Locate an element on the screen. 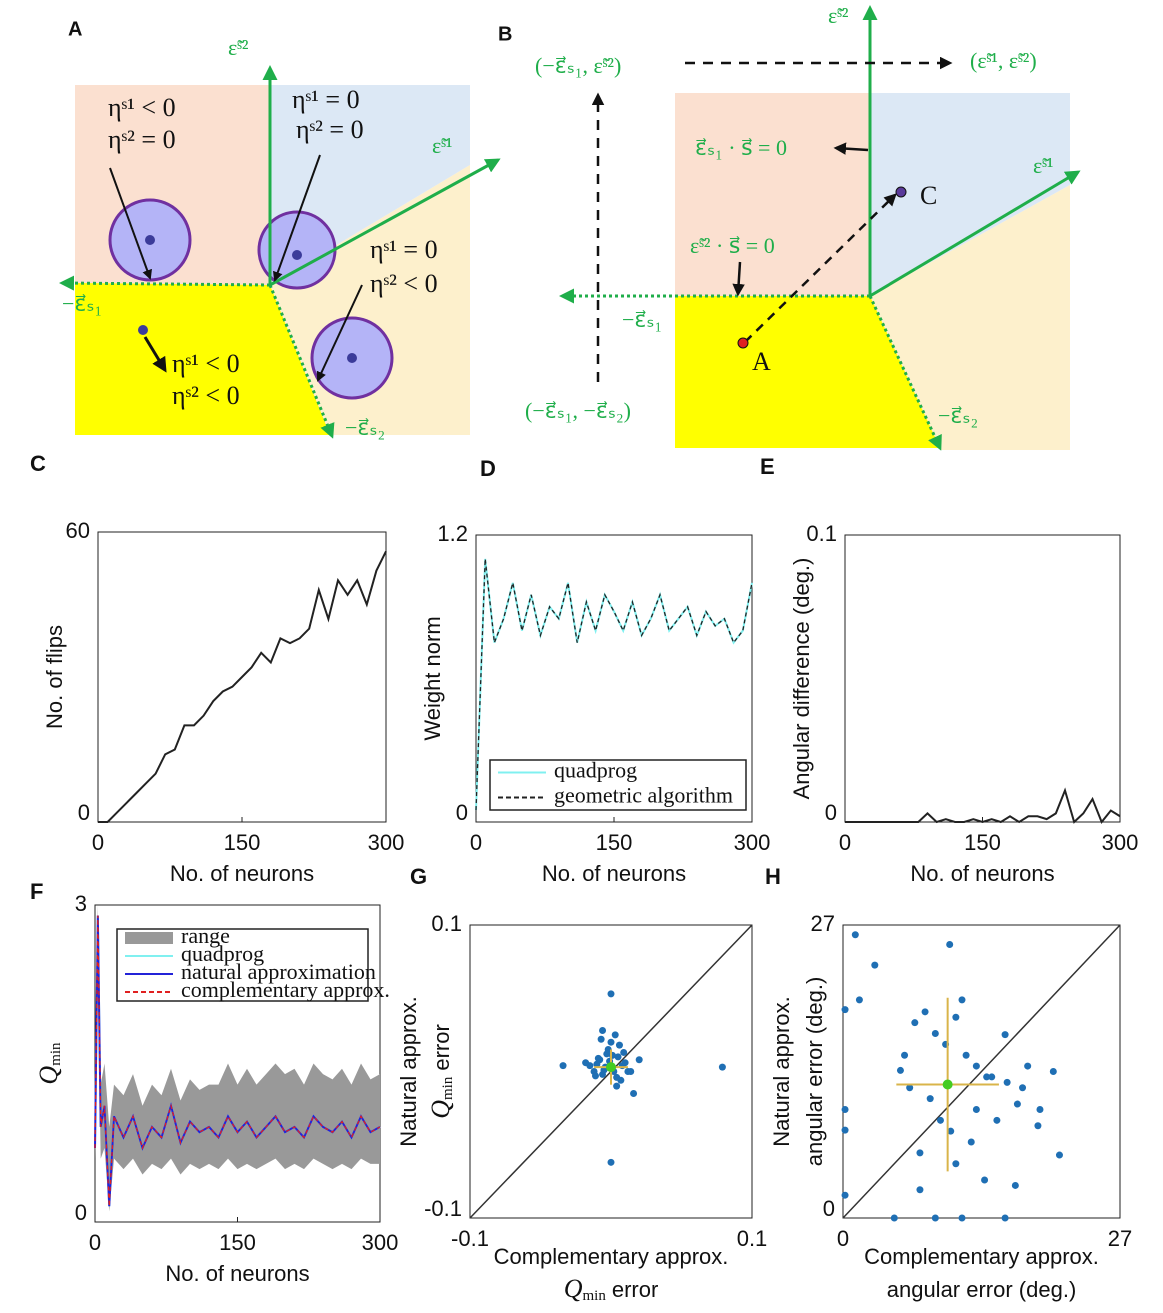  corner-label: (ε̃ˢ¹, ε̃ˢ²) is located at coordinates (1003, 60).